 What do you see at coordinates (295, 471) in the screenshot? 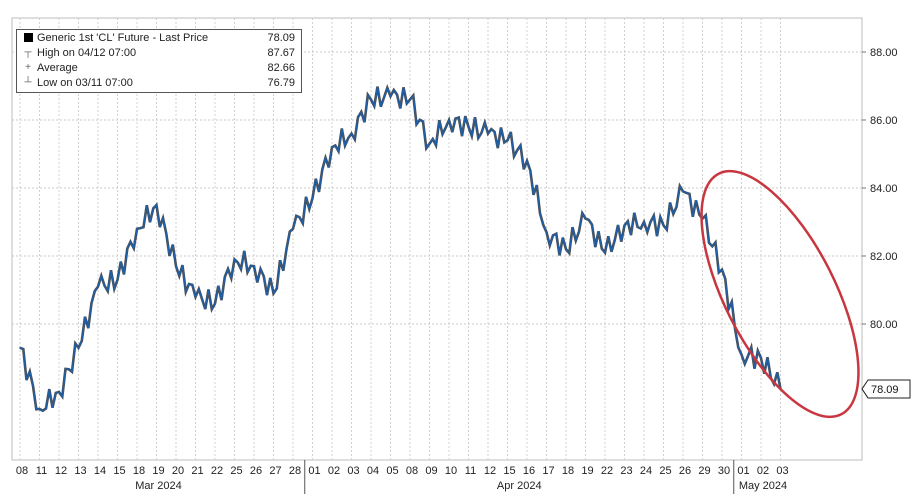
I see `x-tick-label: 28` at bounding box center [295, 471].